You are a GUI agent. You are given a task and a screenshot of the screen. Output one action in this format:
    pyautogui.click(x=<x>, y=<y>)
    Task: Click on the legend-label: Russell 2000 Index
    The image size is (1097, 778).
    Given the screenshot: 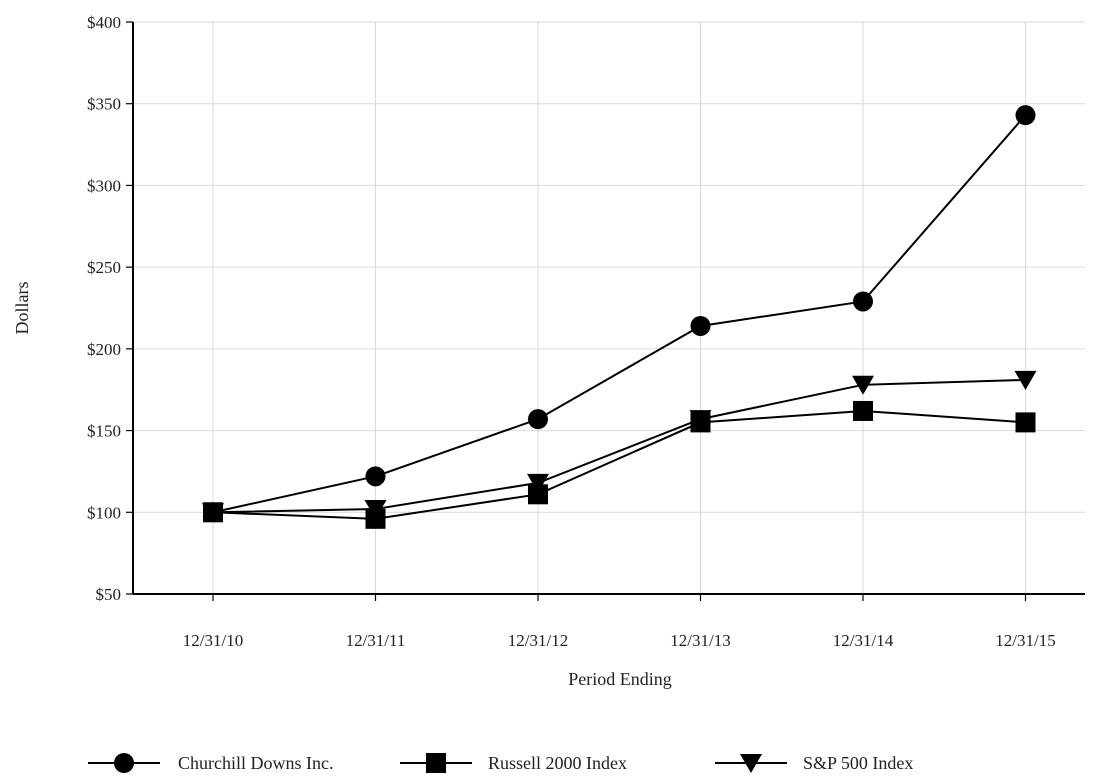 What is the action you would take?
    pyautogui.click(x=557, y=763)
    